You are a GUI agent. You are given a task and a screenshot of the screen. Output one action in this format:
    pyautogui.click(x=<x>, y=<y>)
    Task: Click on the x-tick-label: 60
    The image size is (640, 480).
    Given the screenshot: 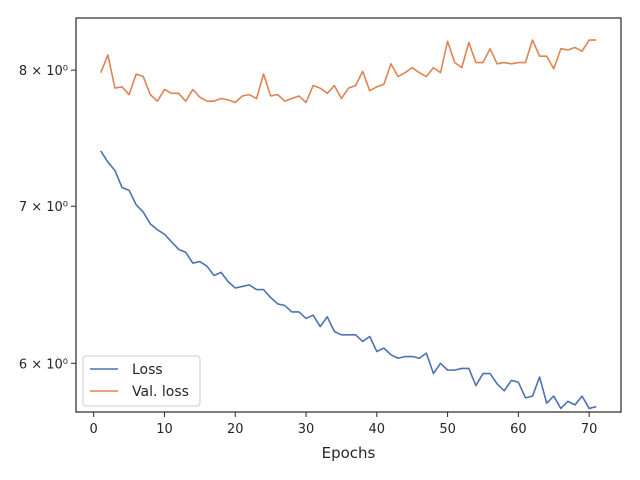 What is the action you would take?
    pyautogui.click(x=518, y=429)
    